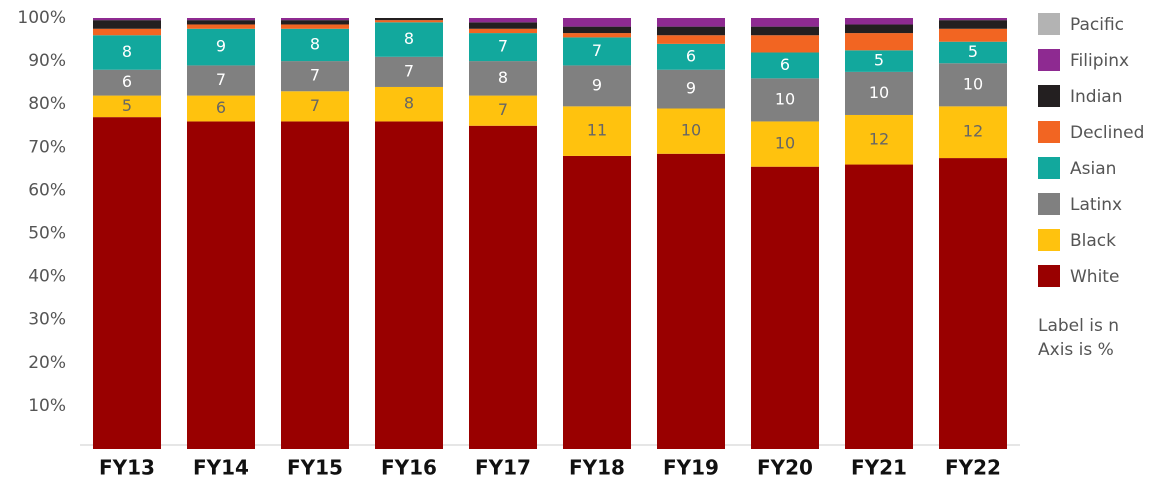 This screenshot has width=1161, height=482. Describe the element at coordinates (879, 468) in the screenshot. I see `x-tick-label: FY21` at that location.